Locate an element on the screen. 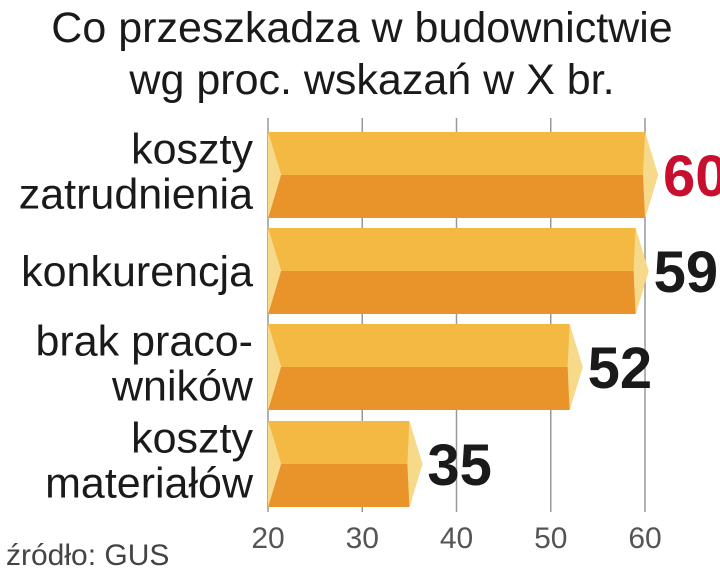 The image size is (720, 577). x-axis-ticks: 20 30 40 50 60 is located at coordinates (456, 538).